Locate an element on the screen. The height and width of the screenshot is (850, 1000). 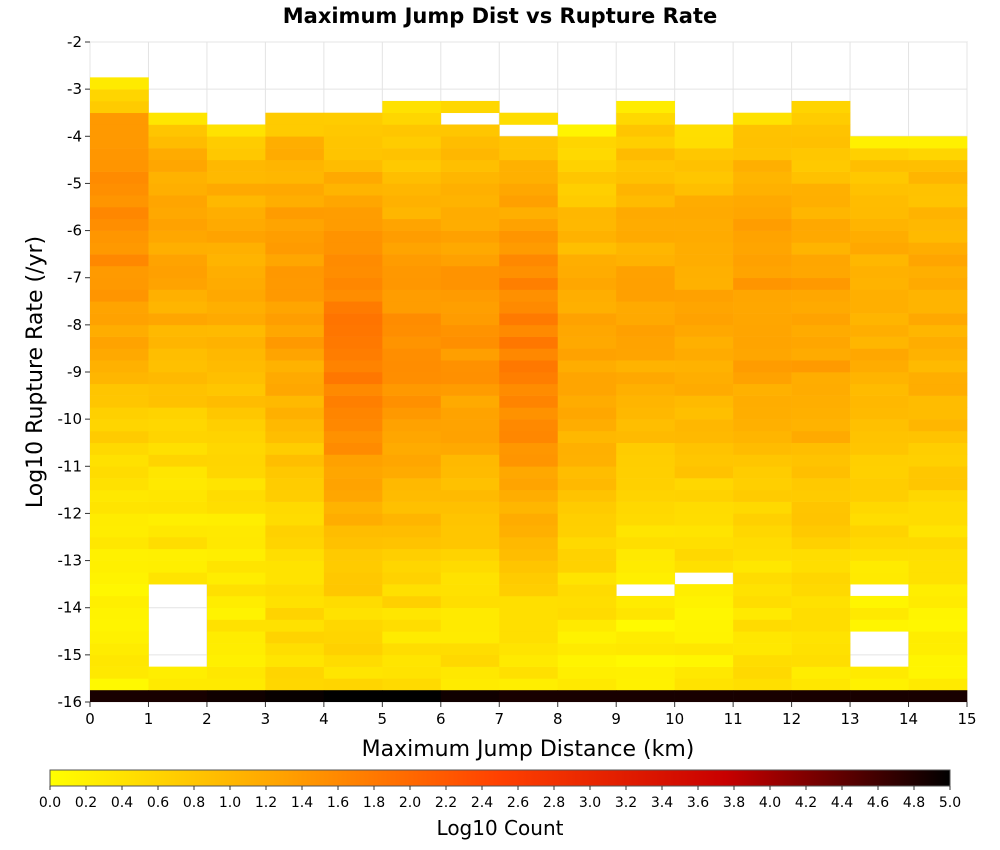
colorbar-tick-label: 3.4 is located at coordinates (662, 803).